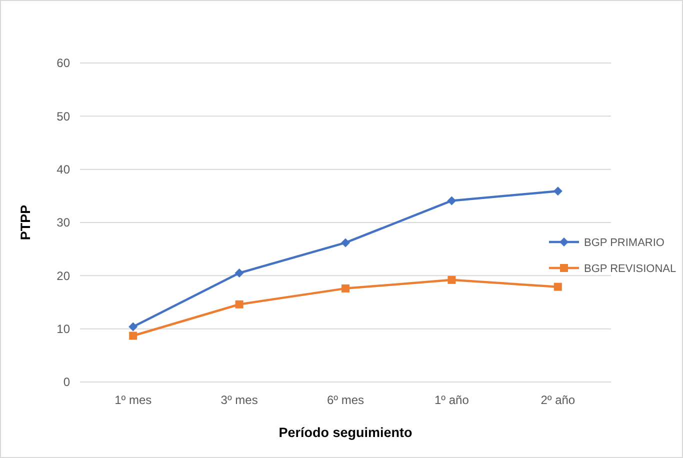  What do you see at coordinates (63, 169) in the screenshot?
I see `y-tick-label: 40` at bounding box center [63, 169].